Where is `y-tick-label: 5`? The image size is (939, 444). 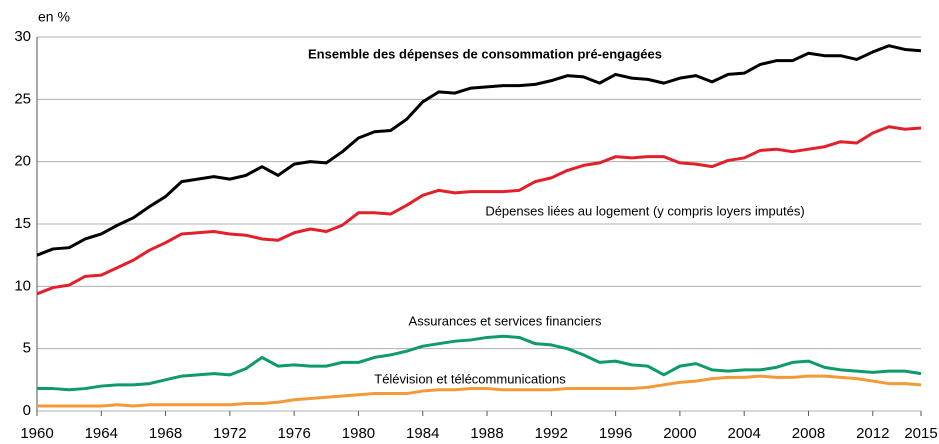
y-tick-label: 5 is located at coordinates (27, 348).